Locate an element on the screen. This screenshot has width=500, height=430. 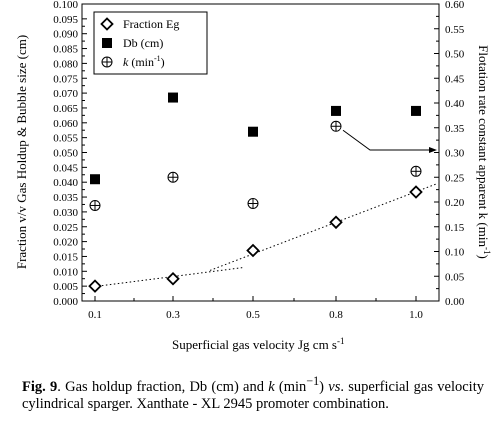
legend-items: Fraction Eg Db (cm) k (min-1) is located at coordinates (139, 43).